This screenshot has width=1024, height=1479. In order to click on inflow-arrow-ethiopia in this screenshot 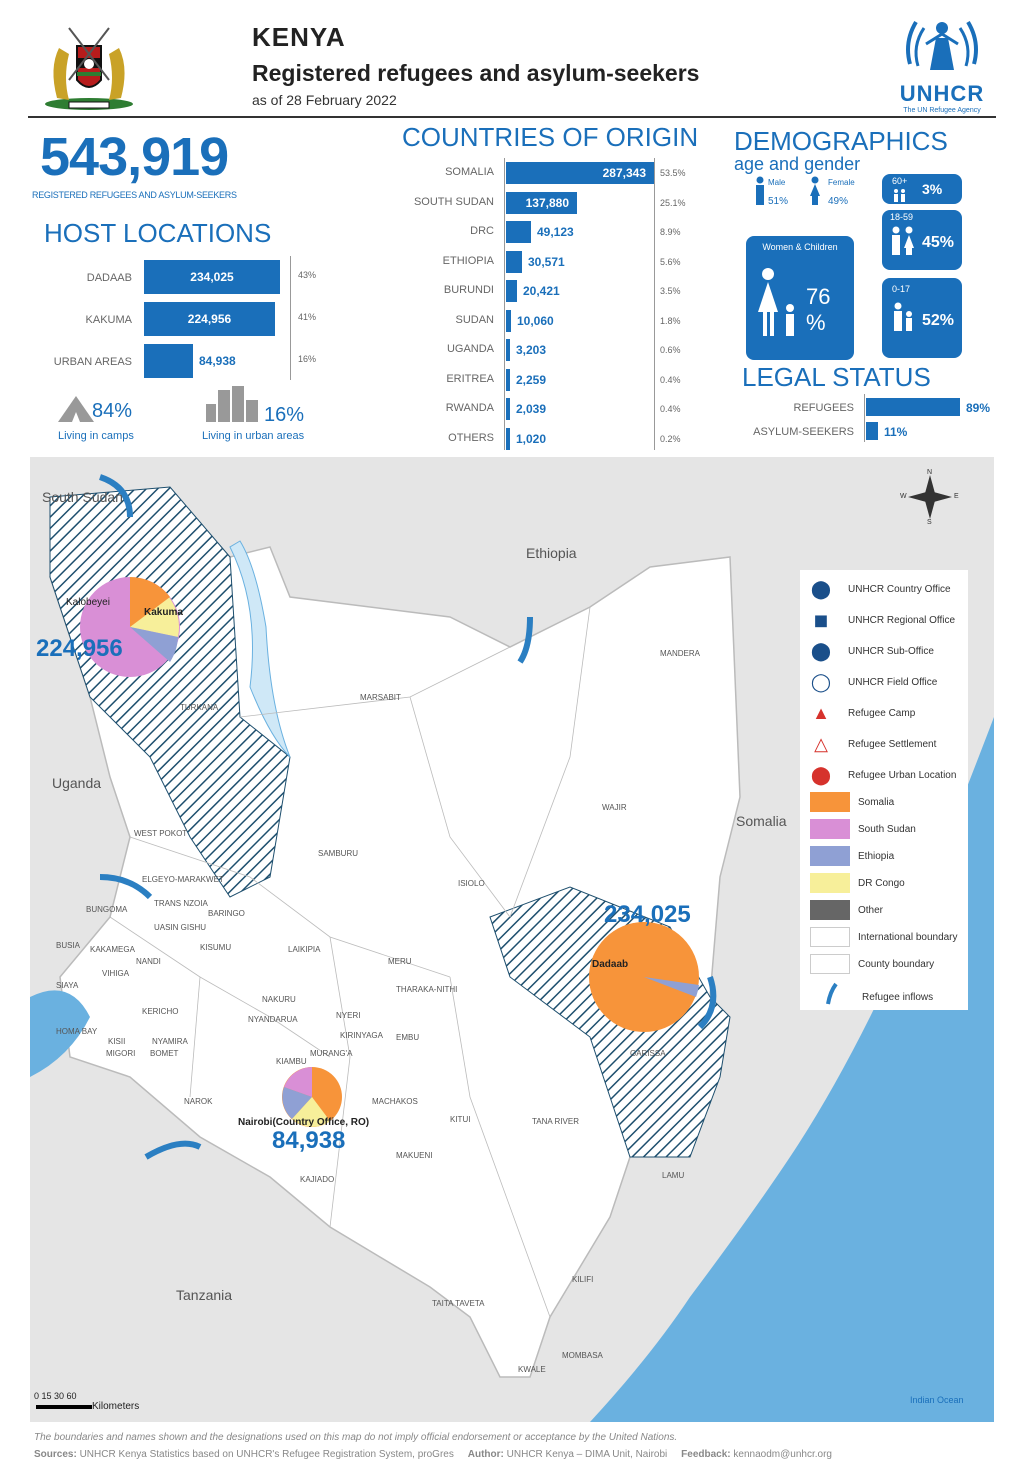, I will do `click(525, 640)`.